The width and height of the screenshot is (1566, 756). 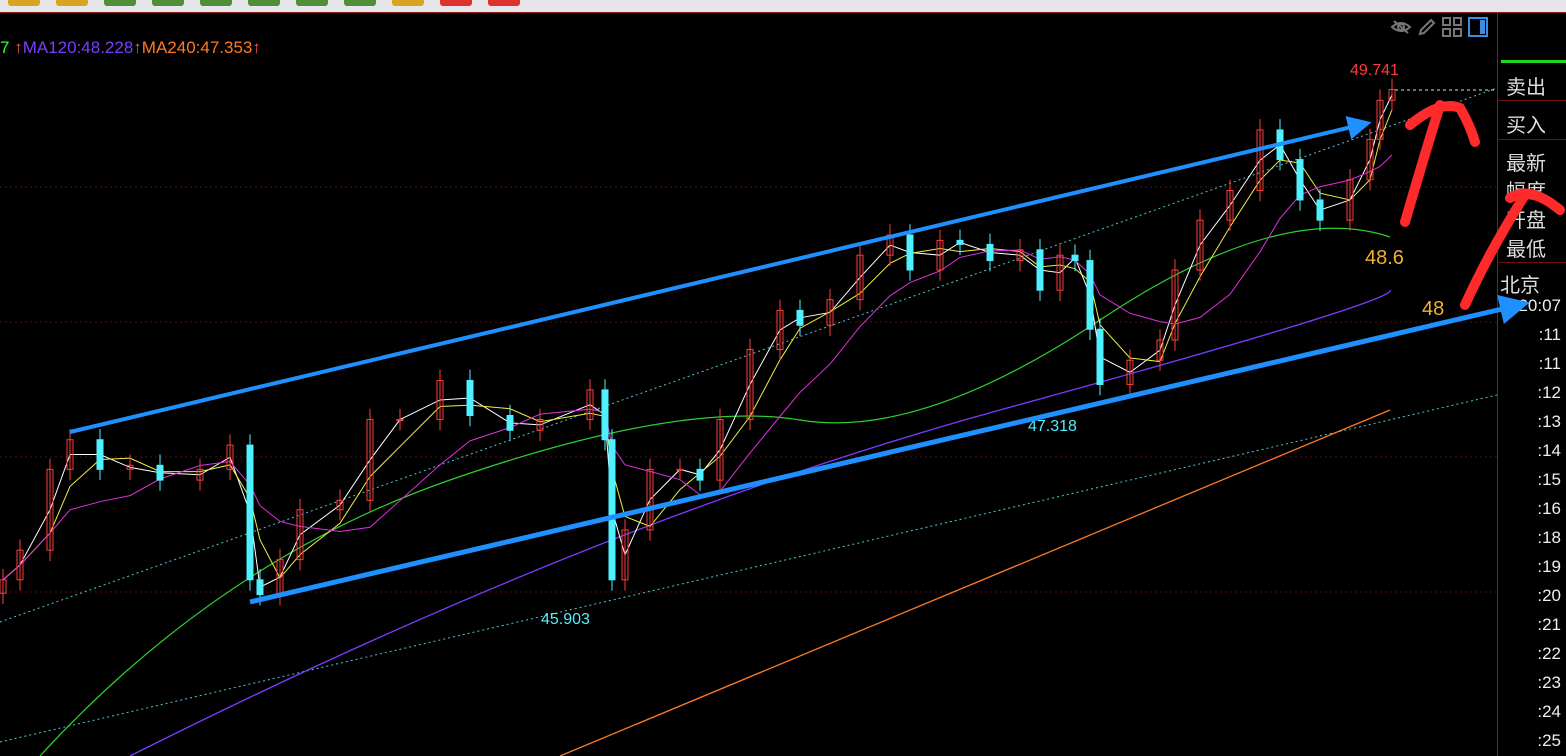 What do you see at coordinates (1439, 27) in the screenshot?
I see `chart-tools` at bounding box center [1439, 27].